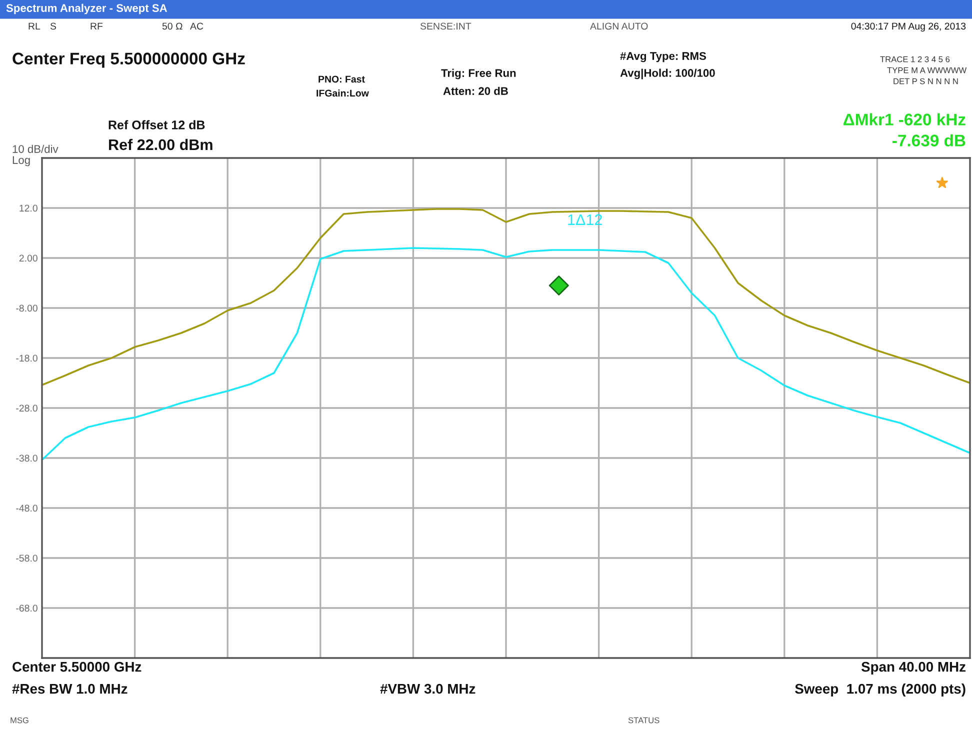  I want to click on text: Trig: Free Run, so click(478, 74).